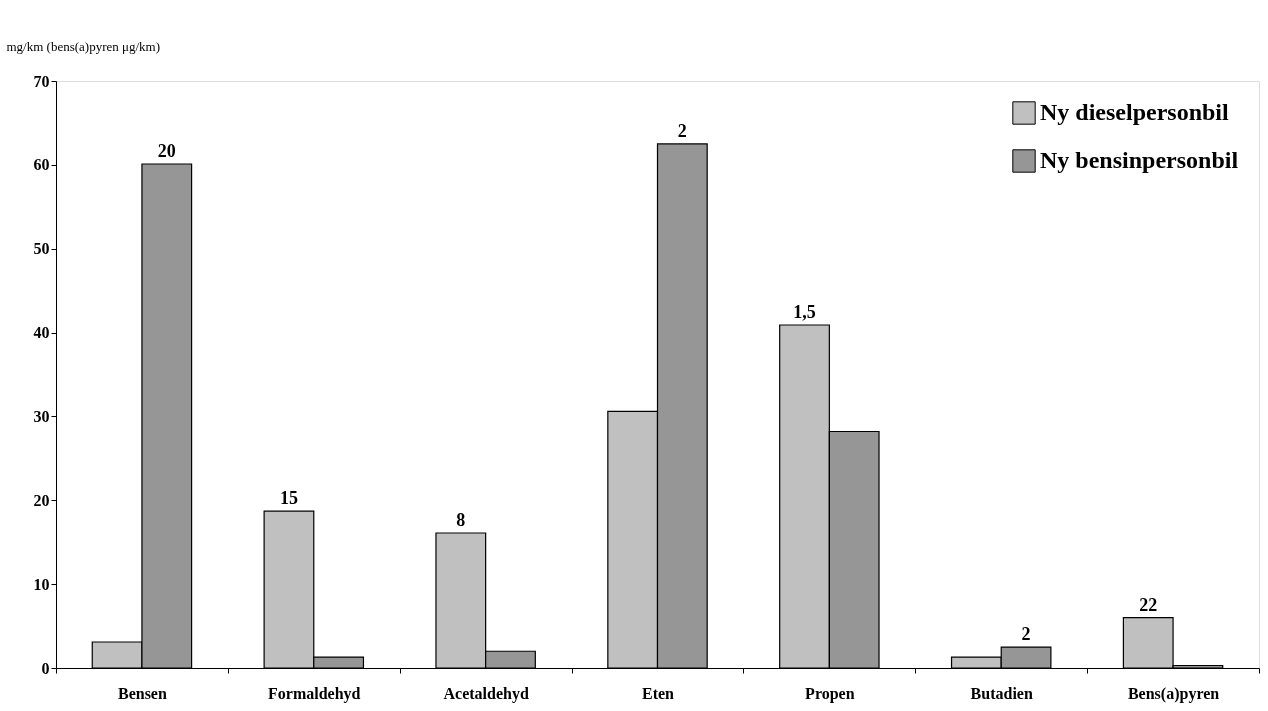 The width and height of the screenshot is (1268, 711). What do you see at coordinates (41, 333) in the screenshot?
I see `y-tick-label: 40` at bounding box center [41, 333].